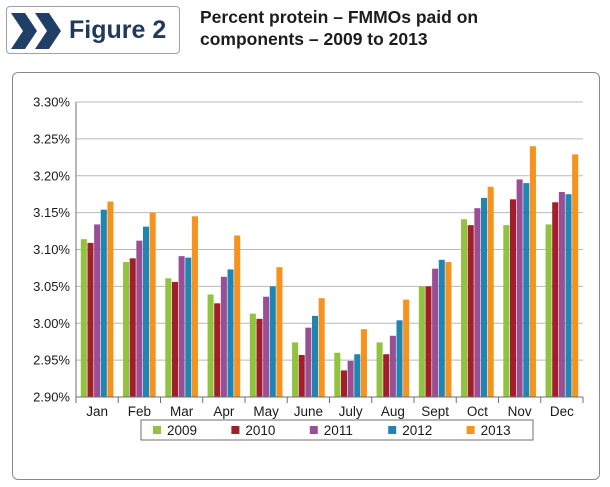 Image resolution: width=610 pixels, height=487 pixels. Describe the element at coordinates (315, 356) in the screenshot. I see `bar-2012-june` at that location.